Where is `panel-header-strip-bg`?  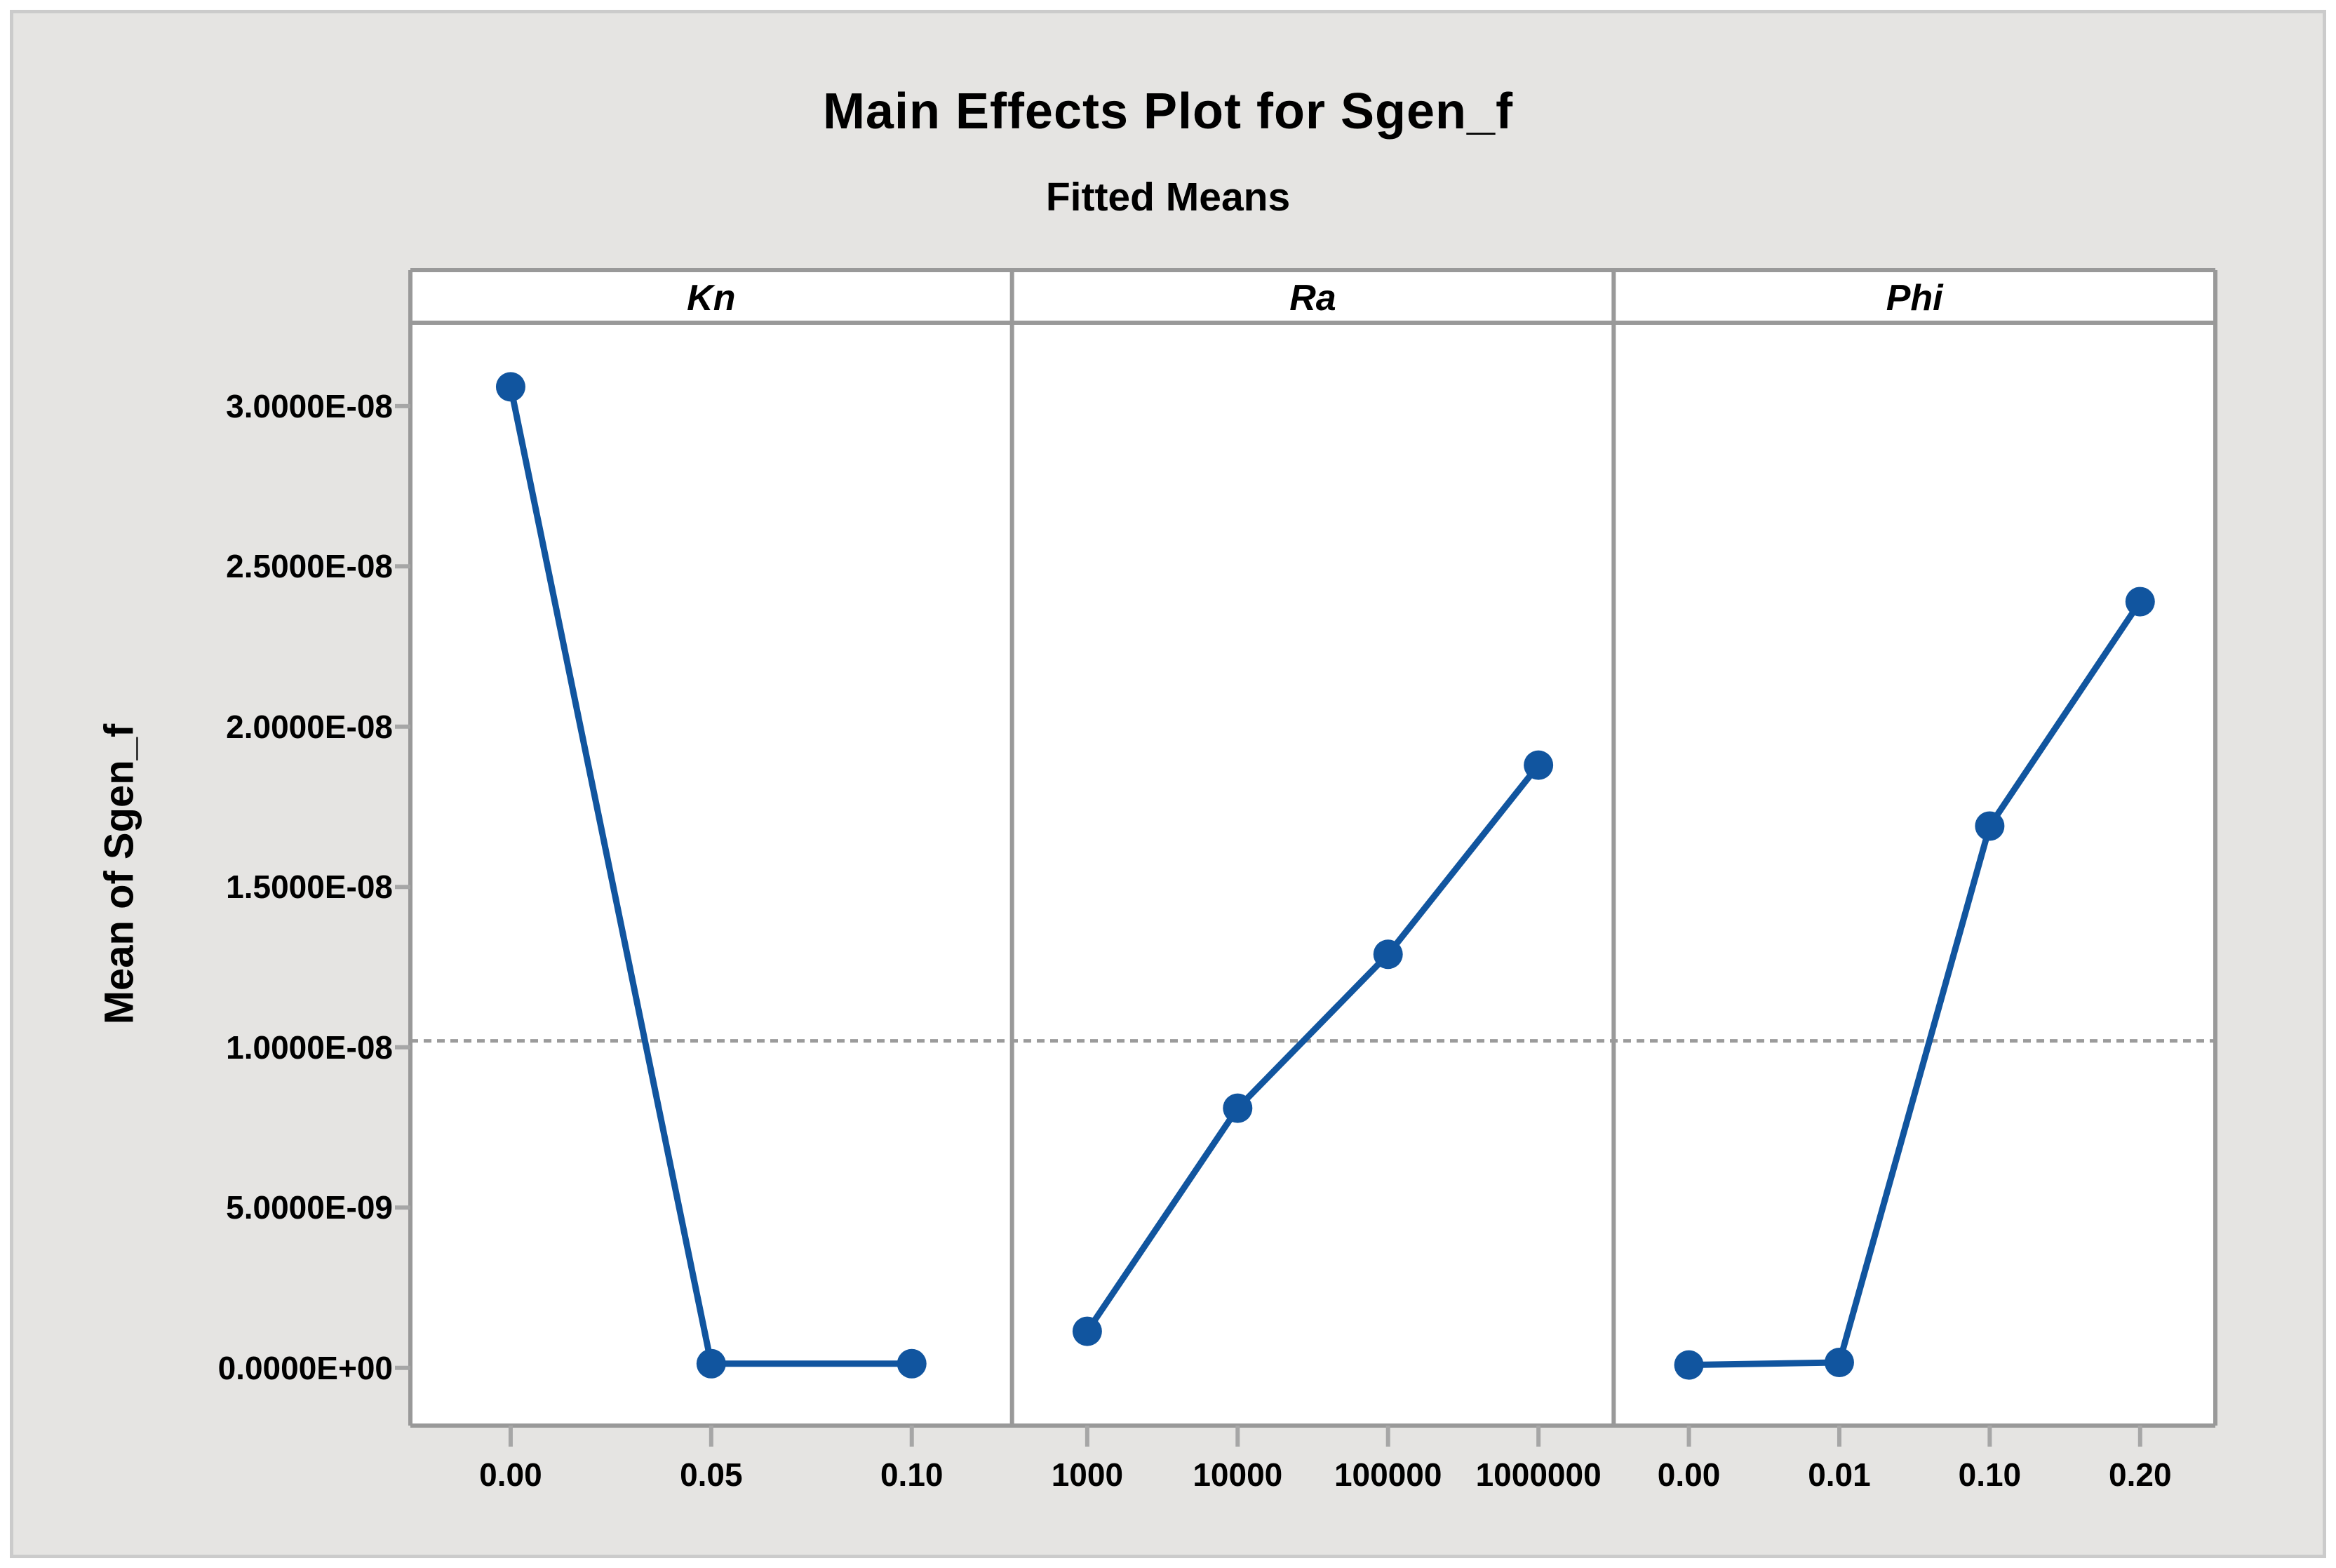
panel-header-strip-bg is located at coordinates (1312, 296).